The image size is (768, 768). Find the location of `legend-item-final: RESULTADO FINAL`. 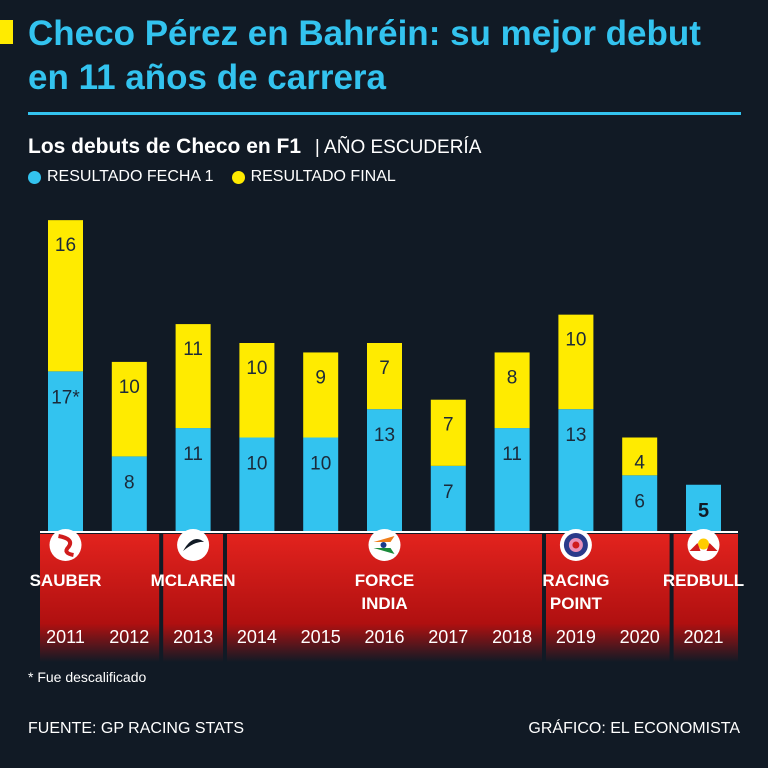

legend-item-final: RESULTADO FINAL is located at coordinates (313, 177).